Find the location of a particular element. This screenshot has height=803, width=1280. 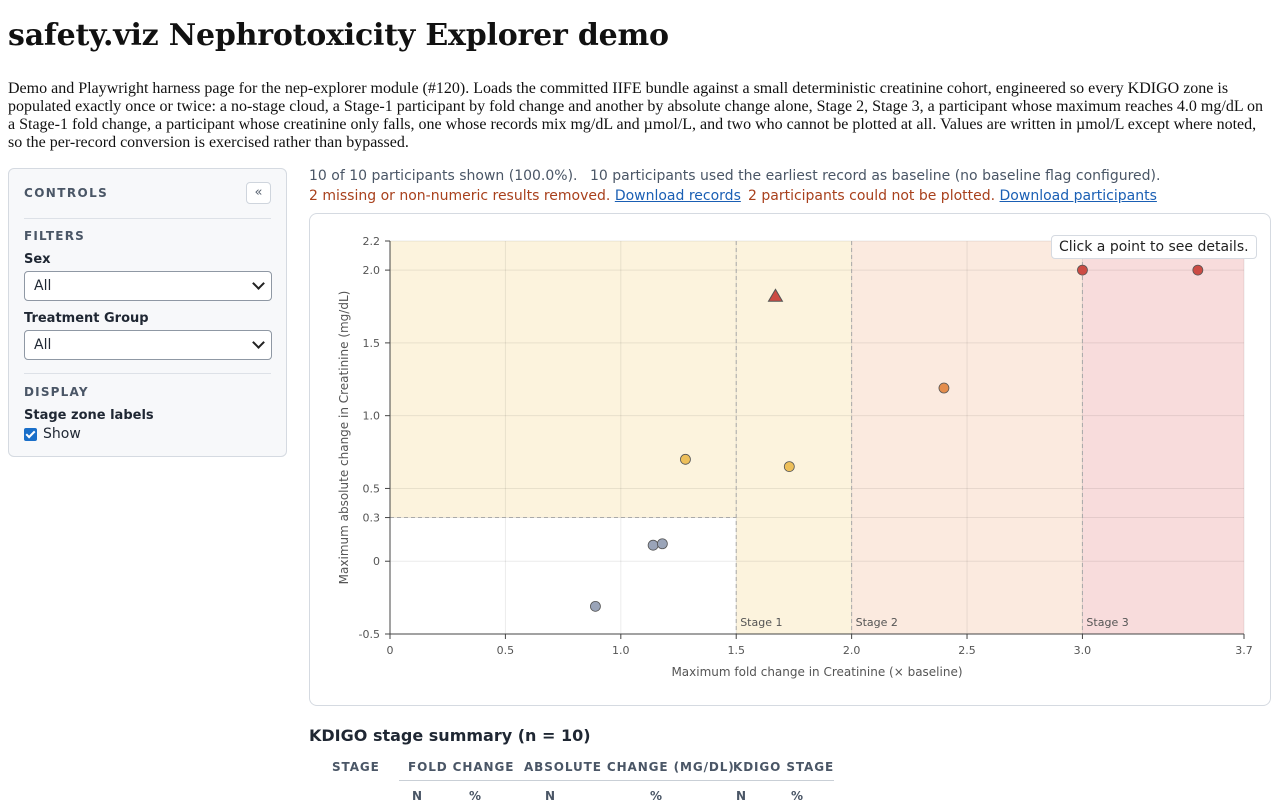

download-participants-link: Download participants is located at coordinates (1078, 196).